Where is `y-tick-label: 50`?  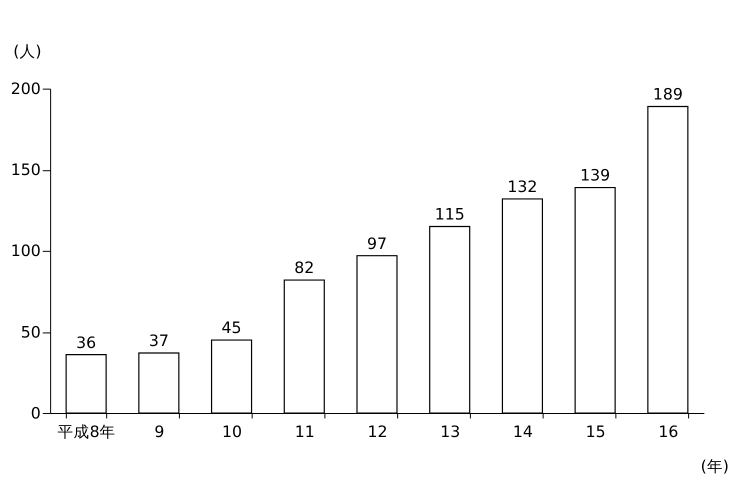
y-tick-label: 50 is located at coordinates (30, 332).